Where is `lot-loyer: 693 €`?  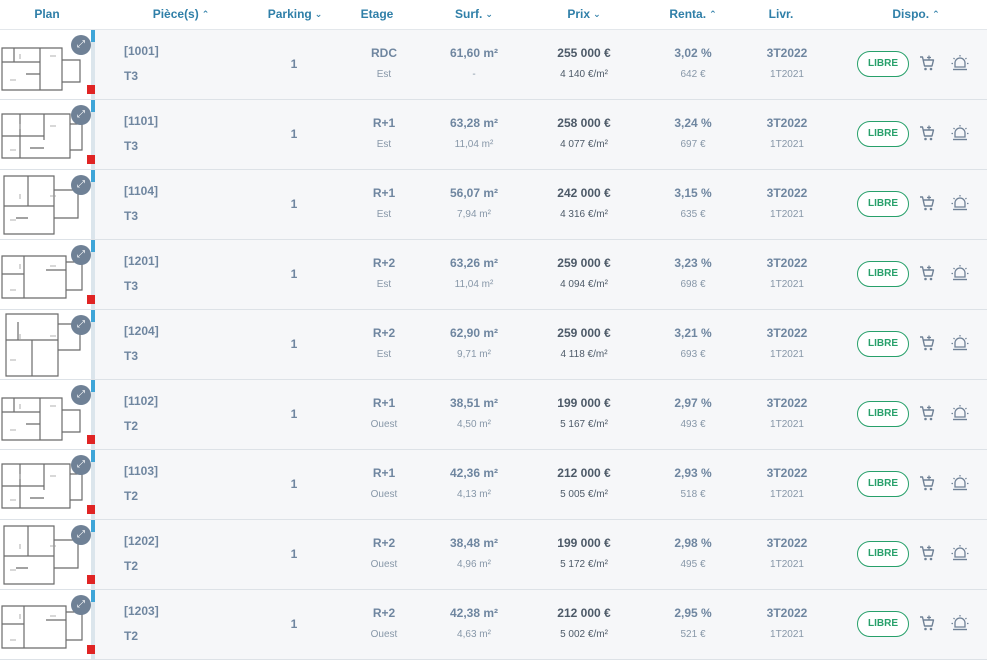
lot-loyer: 693 € is located at coordinates (693, 354).